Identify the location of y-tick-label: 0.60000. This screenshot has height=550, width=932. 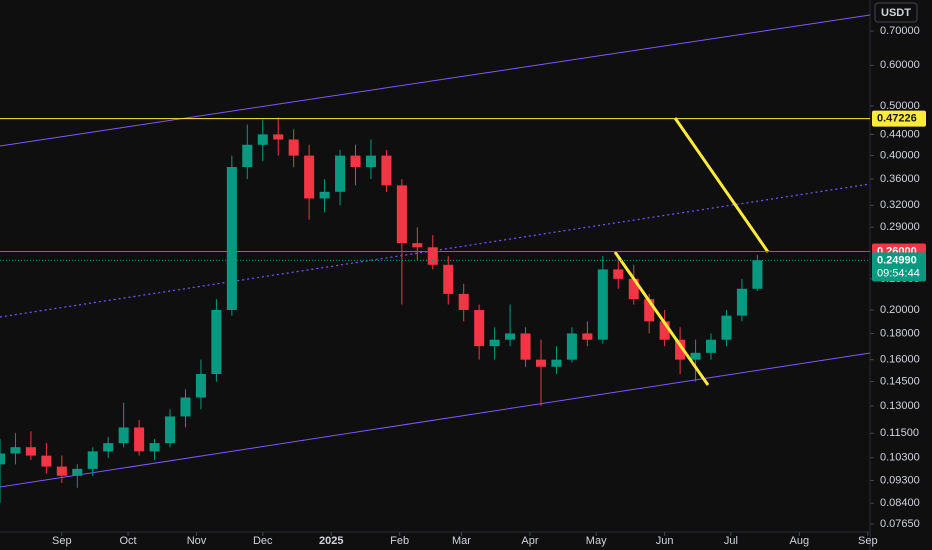
(900, 65).